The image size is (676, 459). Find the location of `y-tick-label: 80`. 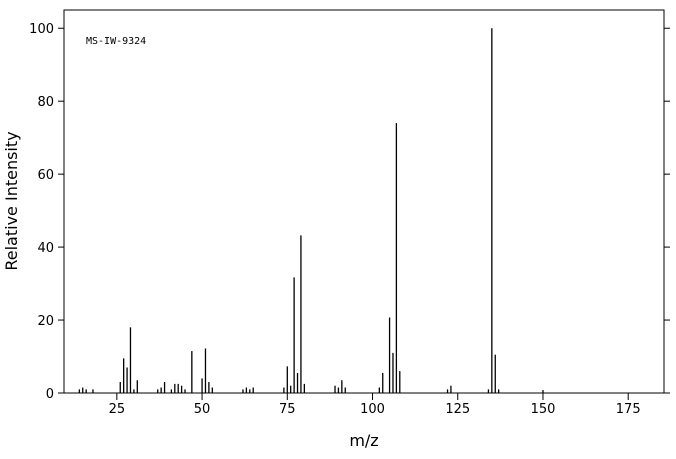

y-tick-label: 80 is located at coordinates (45, 102).